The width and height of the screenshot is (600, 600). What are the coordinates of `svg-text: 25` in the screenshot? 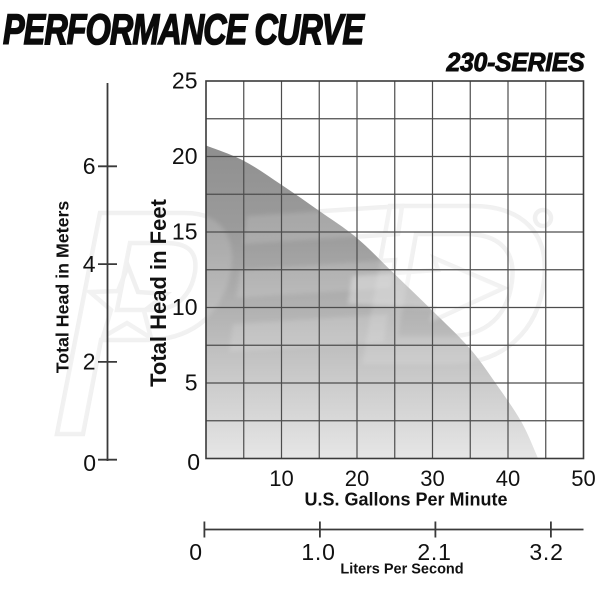 It's located at (185, 80).